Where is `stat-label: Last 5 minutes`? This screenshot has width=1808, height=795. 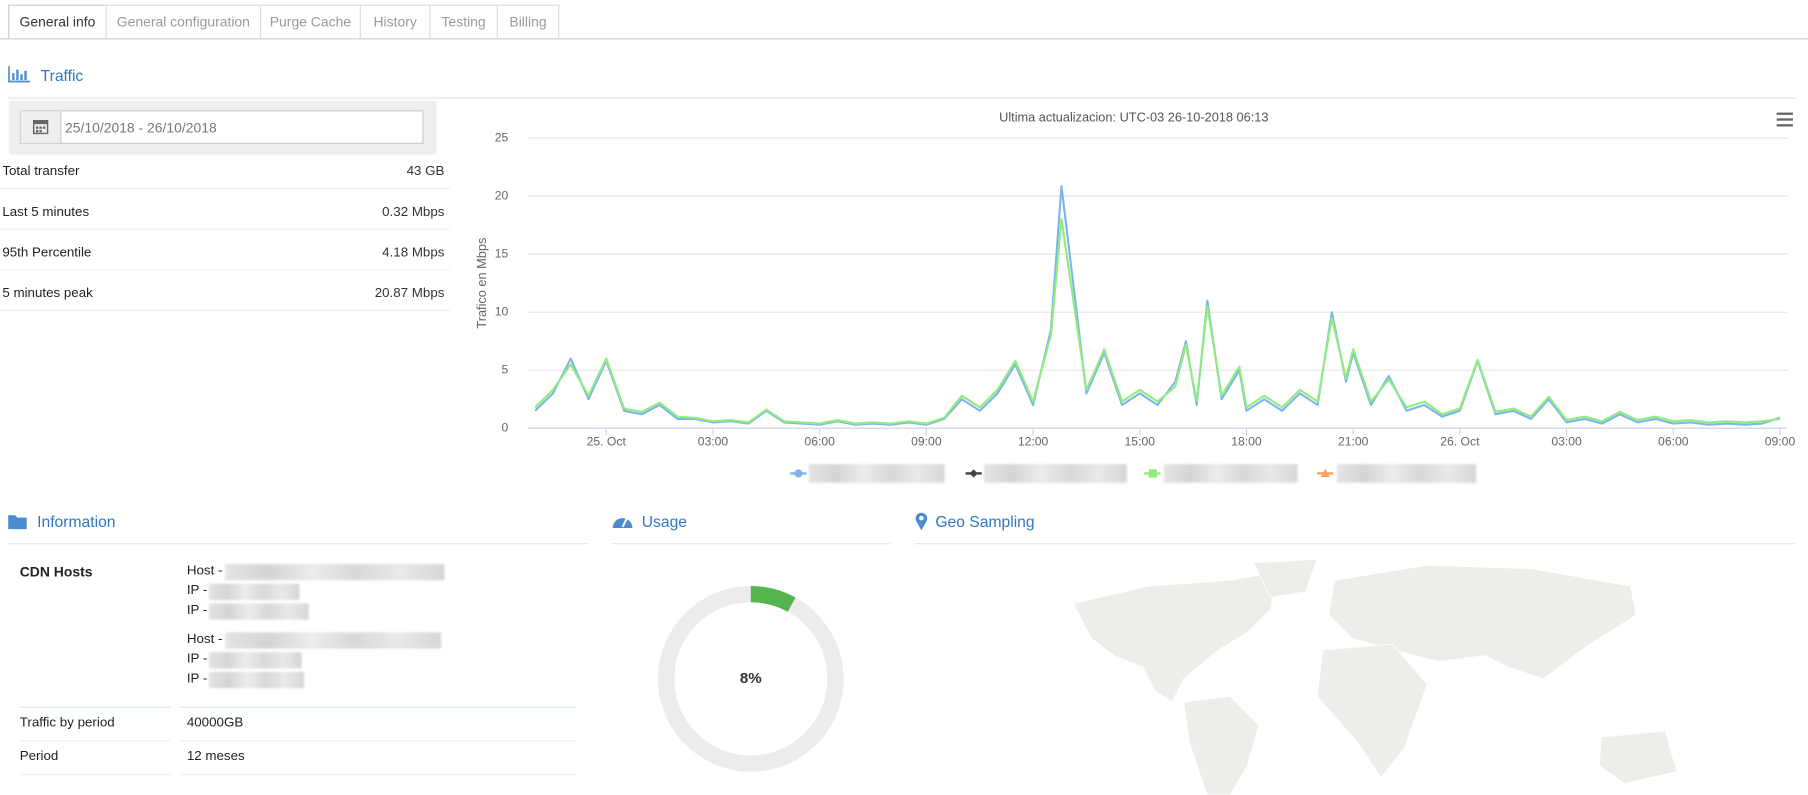
stat-label: Last 5 minutes is located at coordinates (46, 212).